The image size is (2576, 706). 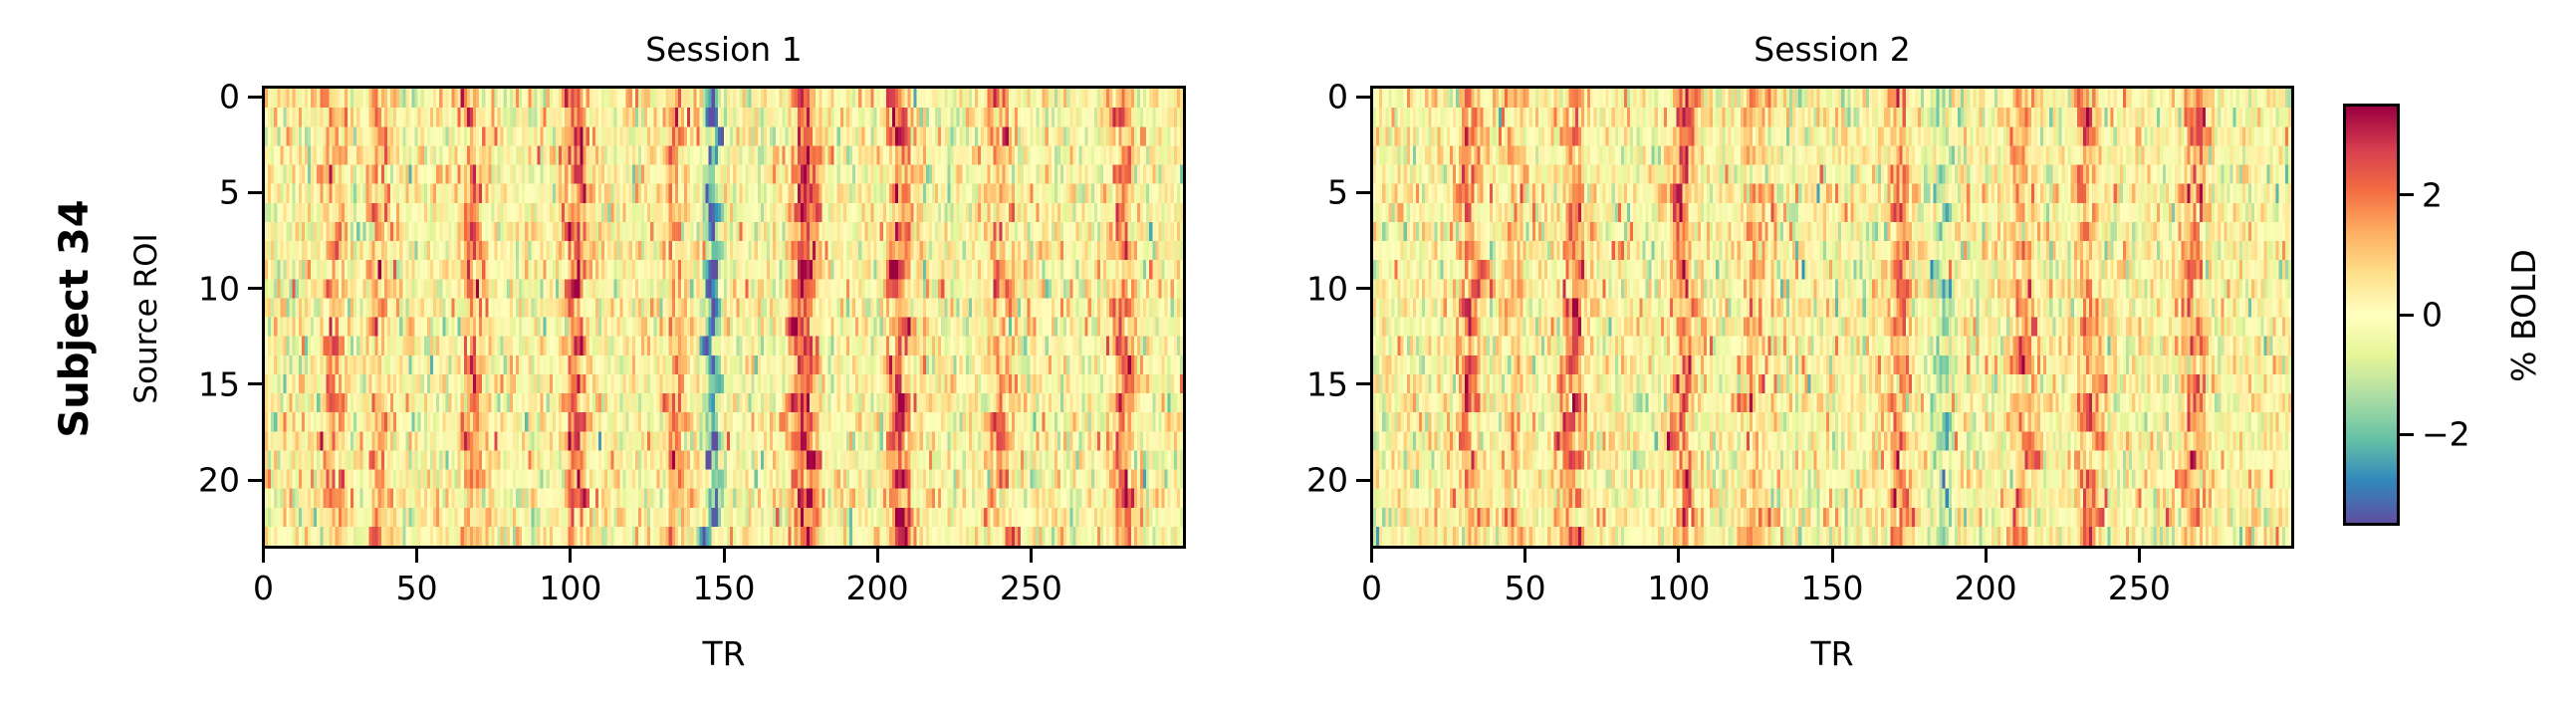 I want to click on panel-title-session-1: Session 1, so click(x=724, y=49).